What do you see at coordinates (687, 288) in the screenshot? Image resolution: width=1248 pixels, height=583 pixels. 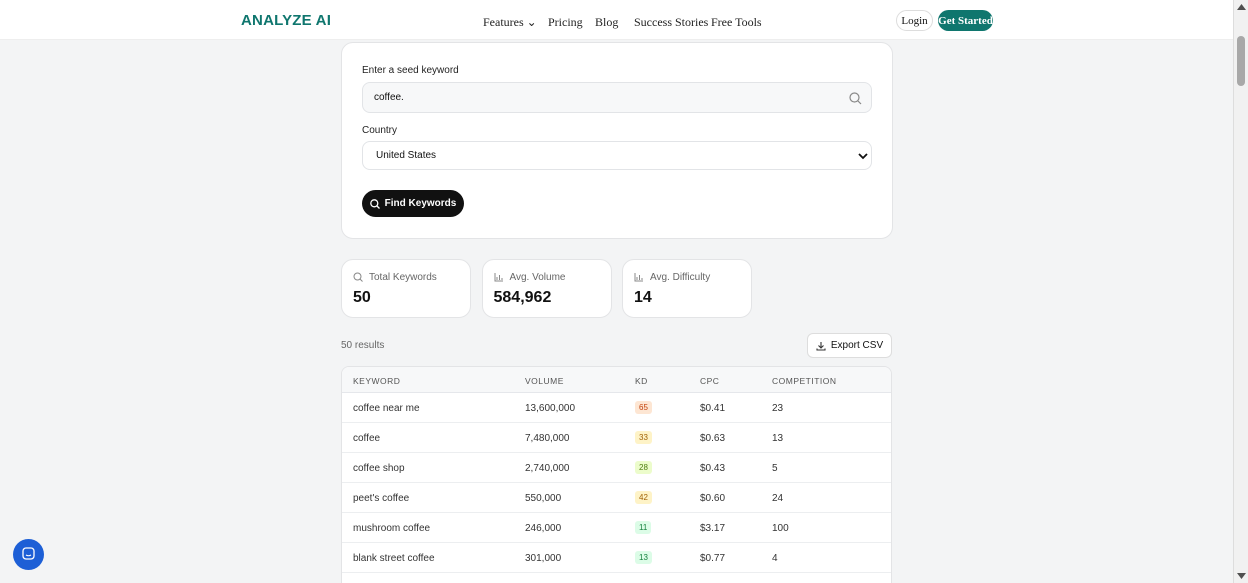 I see `stat-card: Avg. Difficulty 14` at bounding box center [687, 288].